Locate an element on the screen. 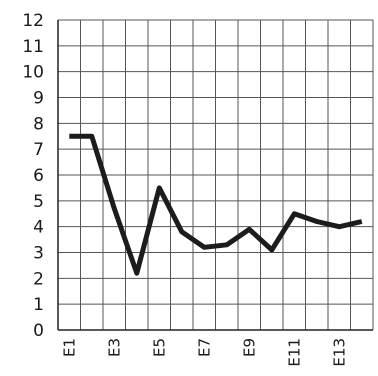 The image size is (378, 376). x-tick-label: E11 is located at coordinates (294, 352).